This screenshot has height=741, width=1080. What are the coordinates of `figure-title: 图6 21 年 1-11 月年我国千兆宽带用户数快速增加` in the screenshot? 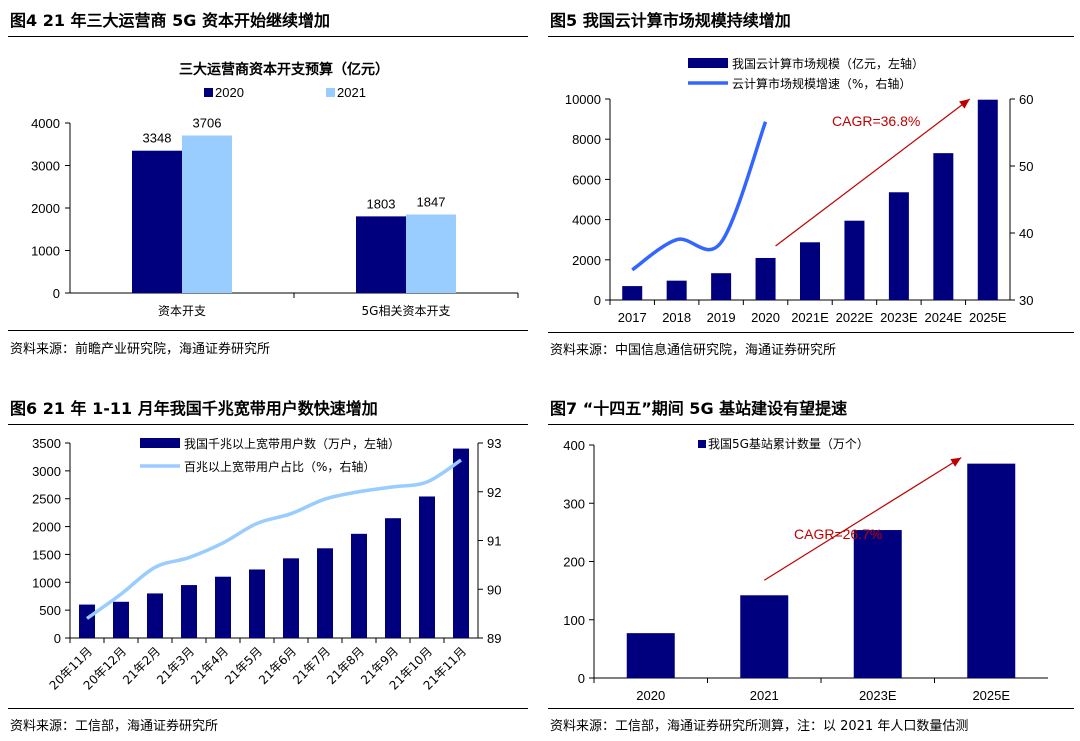 It's located at (194, 408).